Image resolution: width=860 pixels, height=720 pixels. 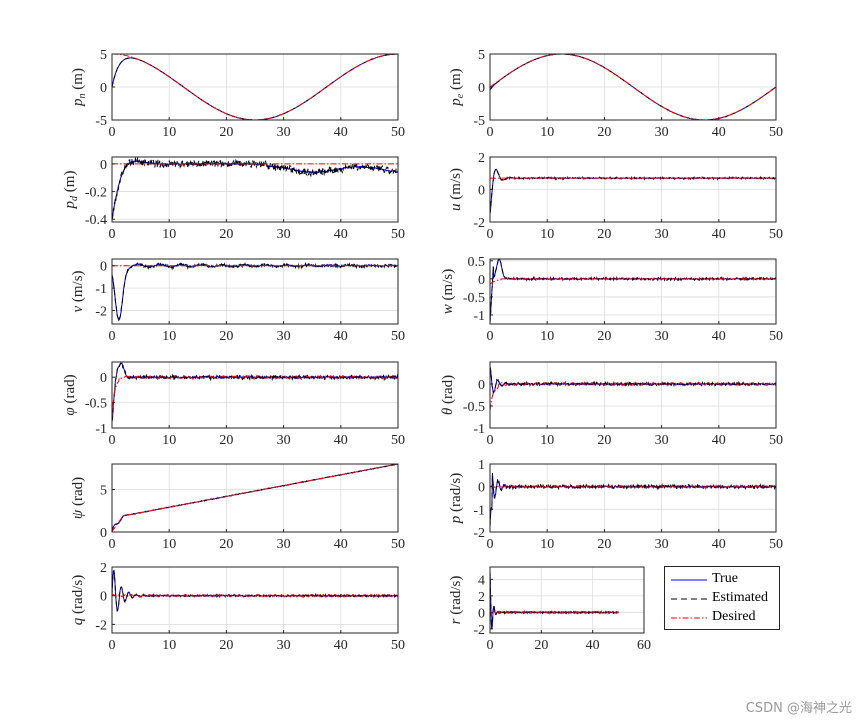 What do you see at coordinates (477, 262) in the screenshot?
I see `y-tick-label: 0.5` at bounding box center [477, 262].